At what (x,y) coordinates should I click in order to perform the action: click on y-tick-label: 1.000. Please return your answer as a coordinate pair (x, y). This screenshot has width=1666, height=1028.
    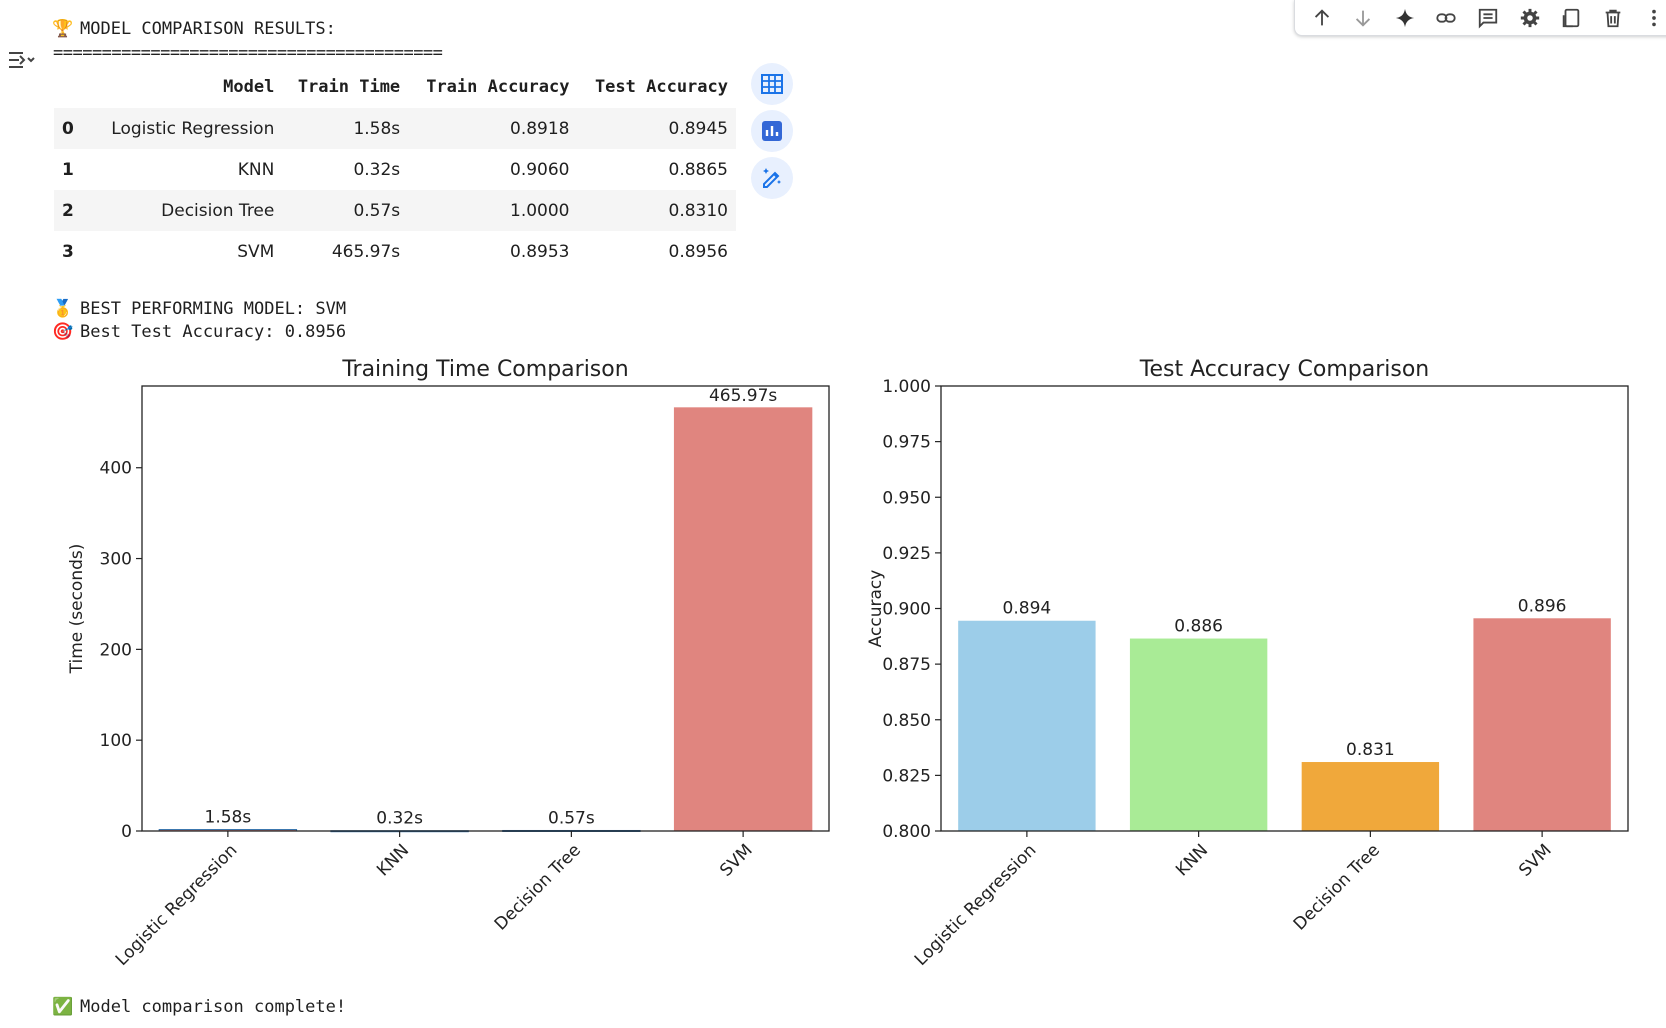
    Looking at the image, I should click on (906, 387).